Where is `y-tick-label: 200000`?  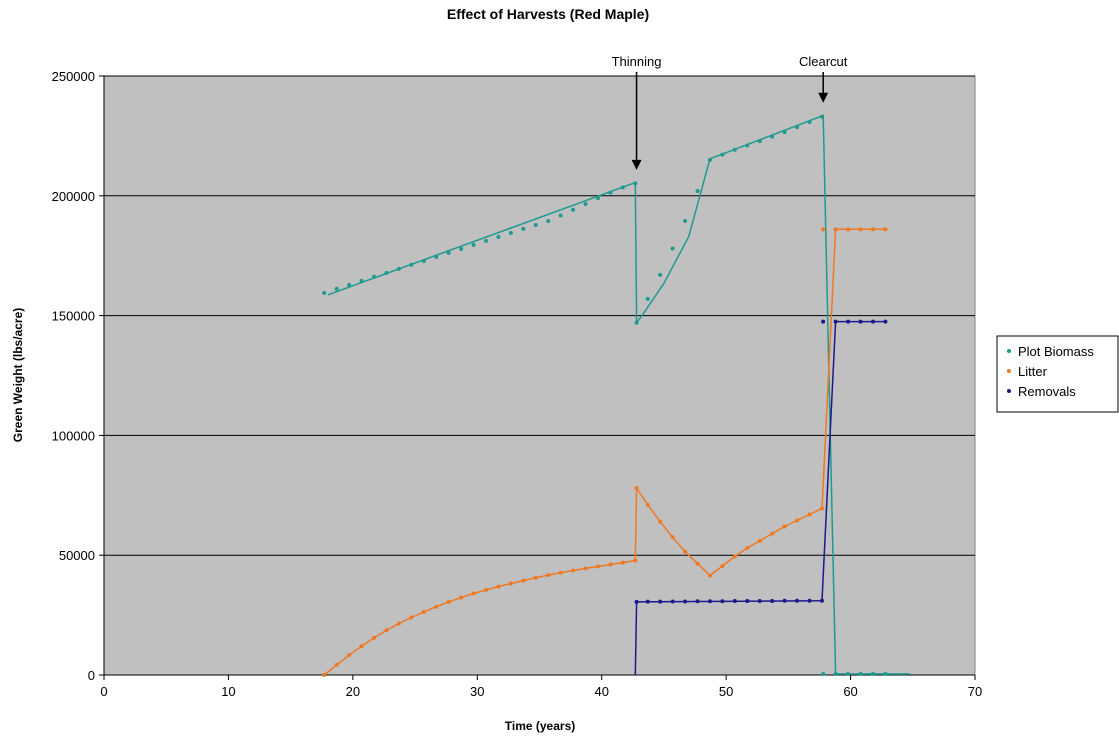 y-tick-label: 200000 is located at coordinates (73, 196).